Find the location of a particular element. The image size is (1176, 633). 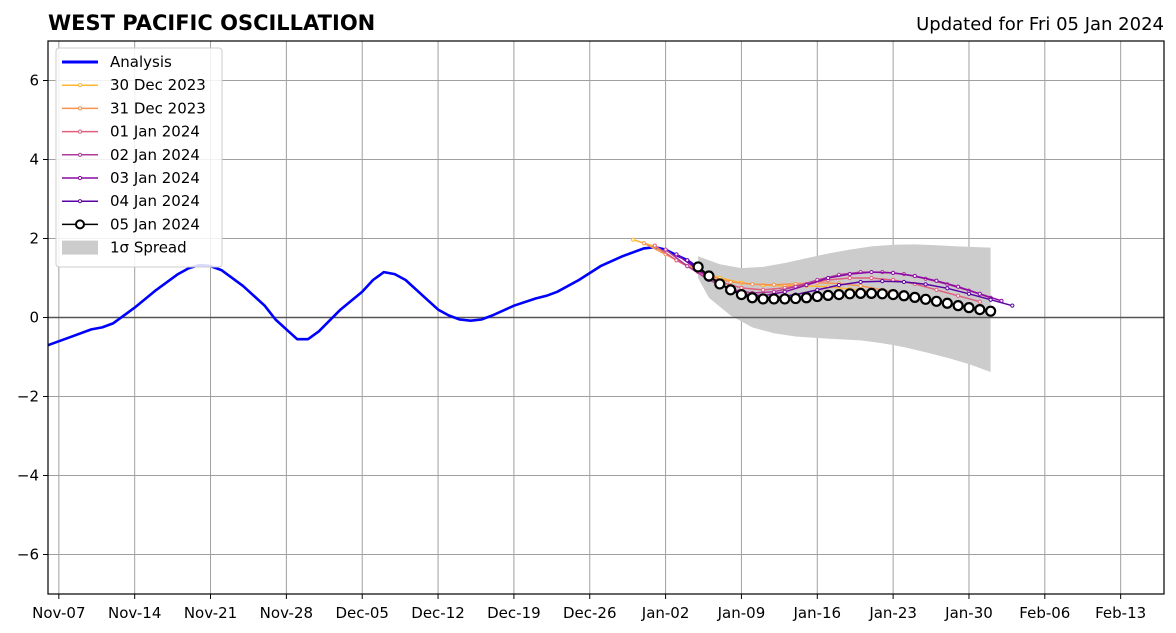

x-tick-label: Dec-26 is located at coordinates (590, 613).